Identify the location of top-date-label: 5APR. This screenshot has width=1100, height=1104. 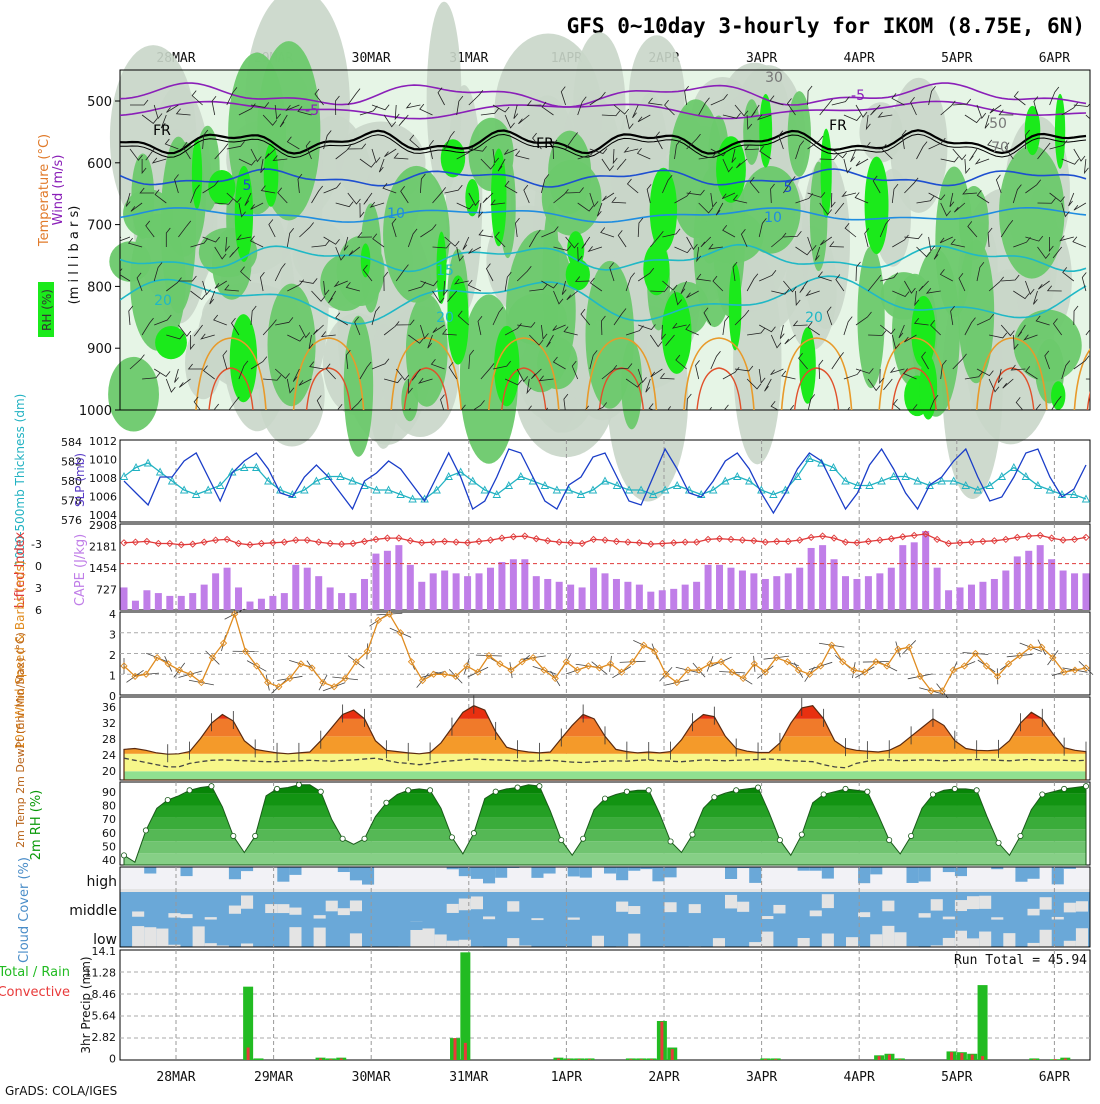
(956, 58).